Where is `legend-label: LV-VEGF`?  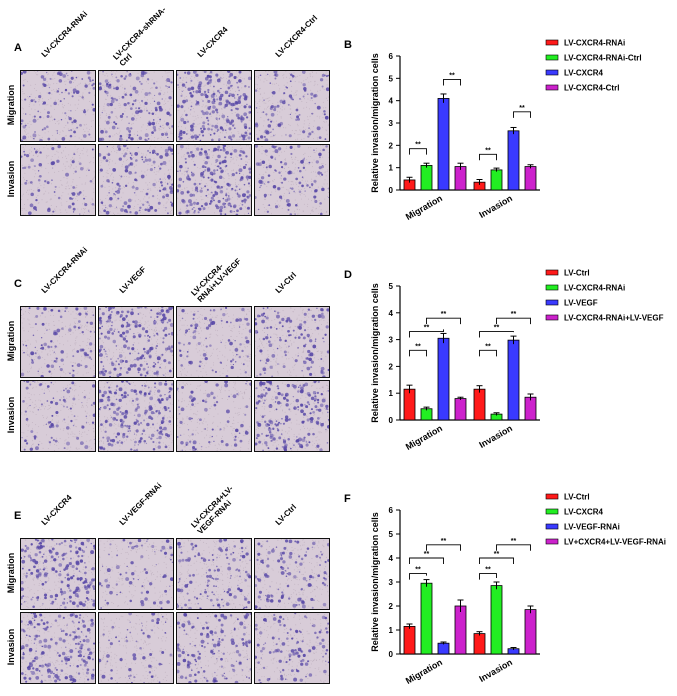 legend-label: LV-VEGF is located at coordinates (581, 303).